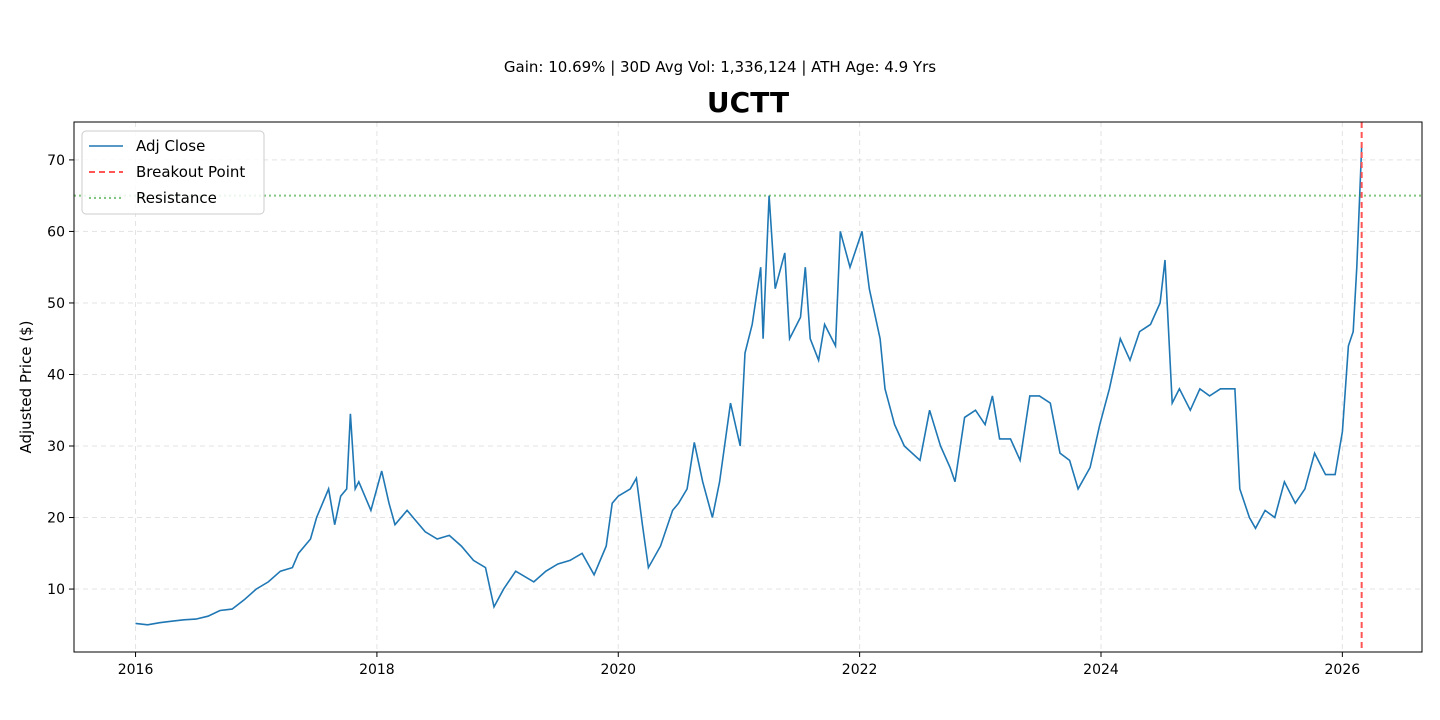  I want to click on x-tick-label: 2024, so click(1101, 670).